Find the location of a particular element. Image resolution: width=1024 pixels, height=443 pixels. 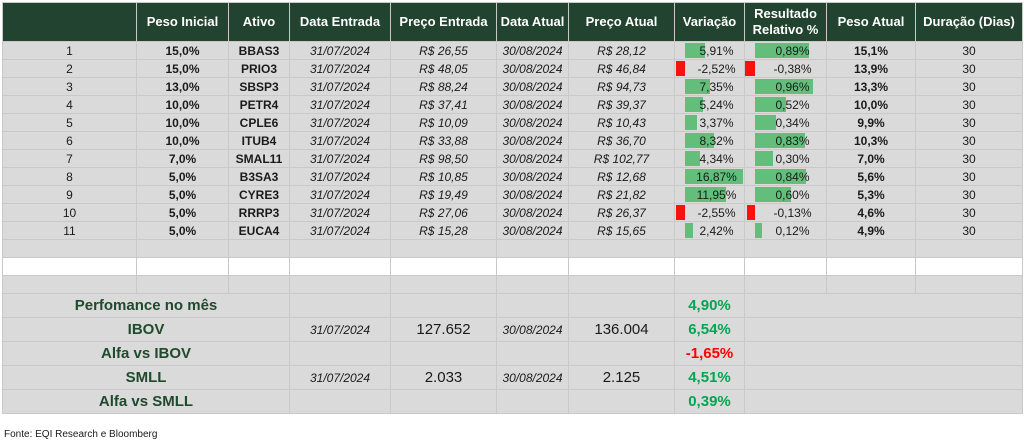

resultado-label: -0,38% is located at coordinates (792, 68).